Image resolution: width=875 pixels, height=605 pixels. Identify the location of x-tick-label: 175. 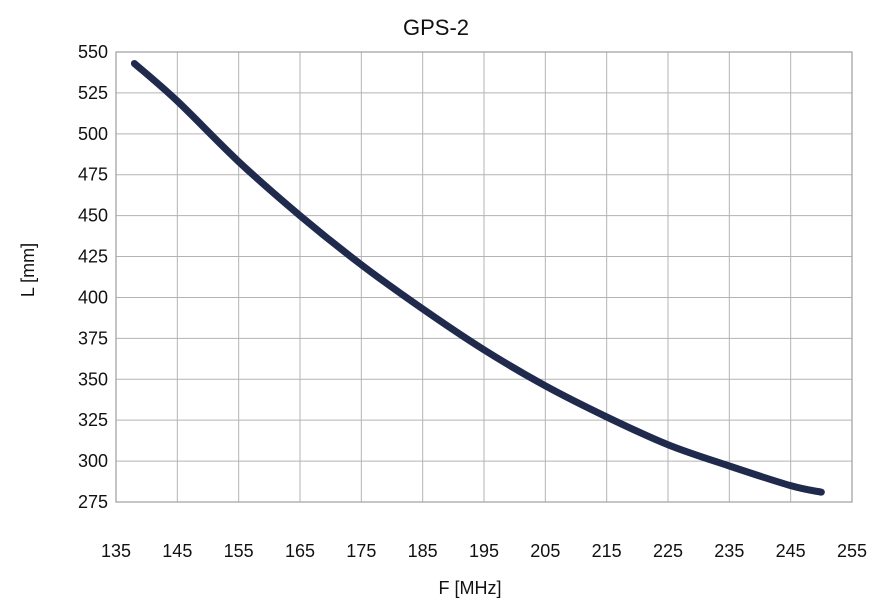
(361, 551).